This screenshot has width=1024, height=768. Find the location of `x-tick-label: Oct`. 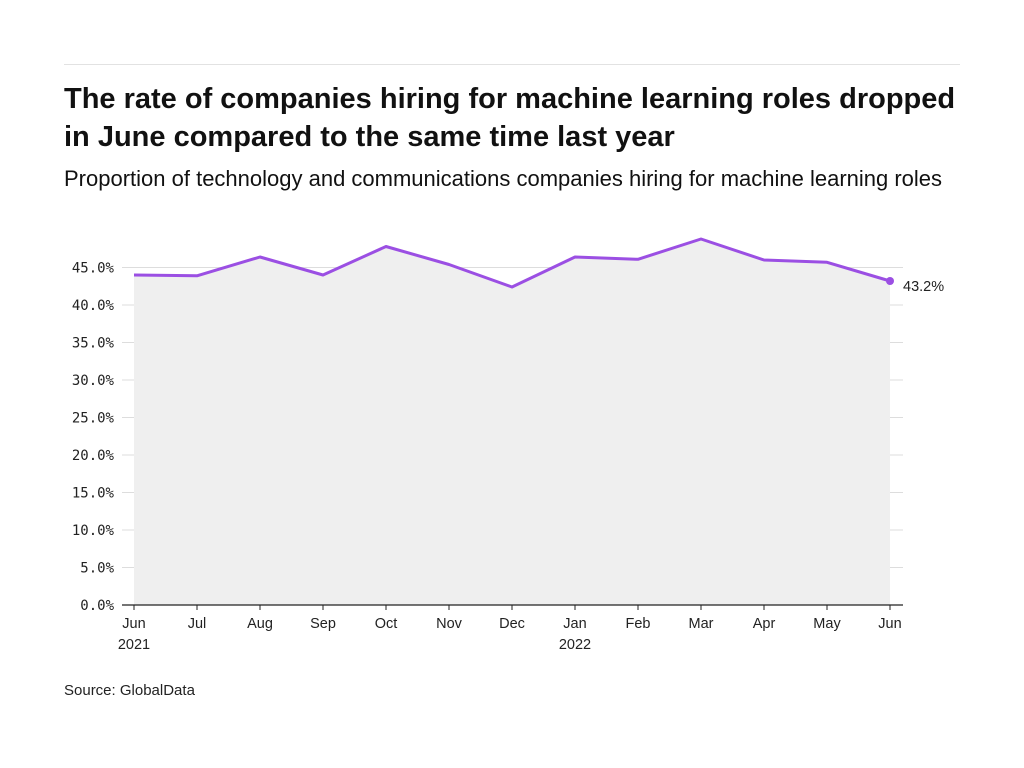

x-tick-label: Oct is located at coordinates (386, 624).